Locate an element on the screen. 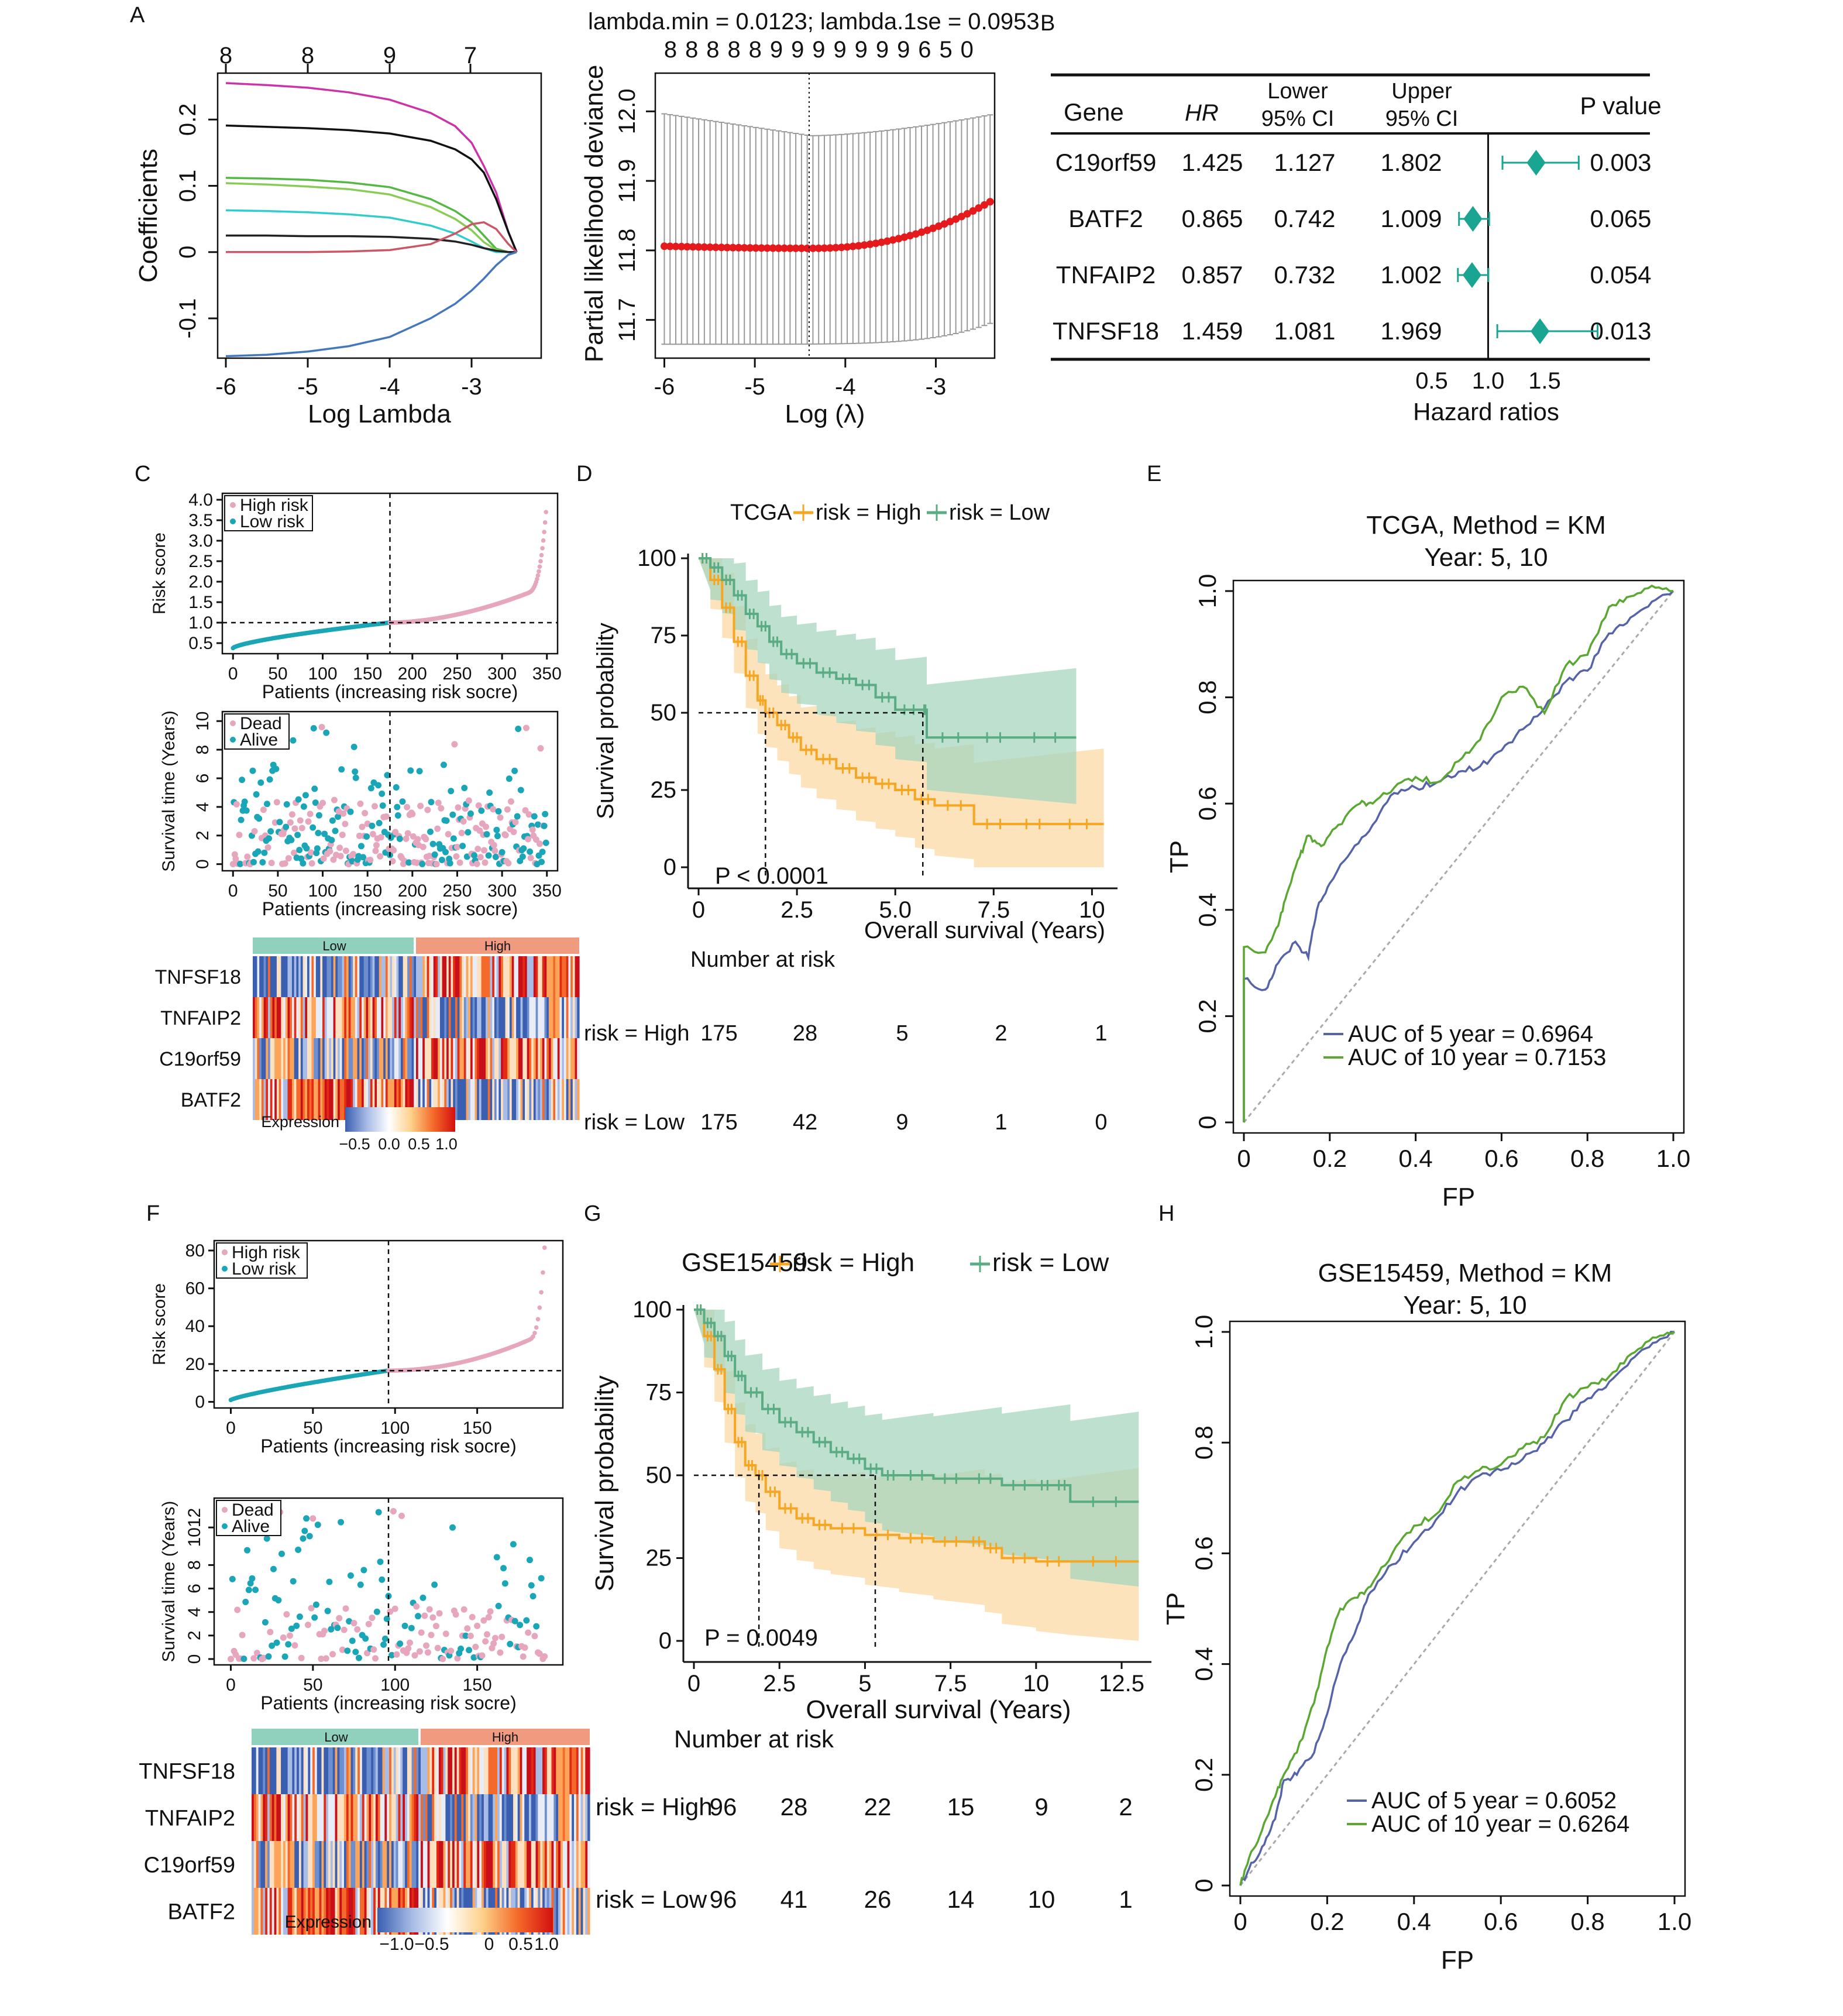  col-lower: Lower is located at coordinates (1297, 91).